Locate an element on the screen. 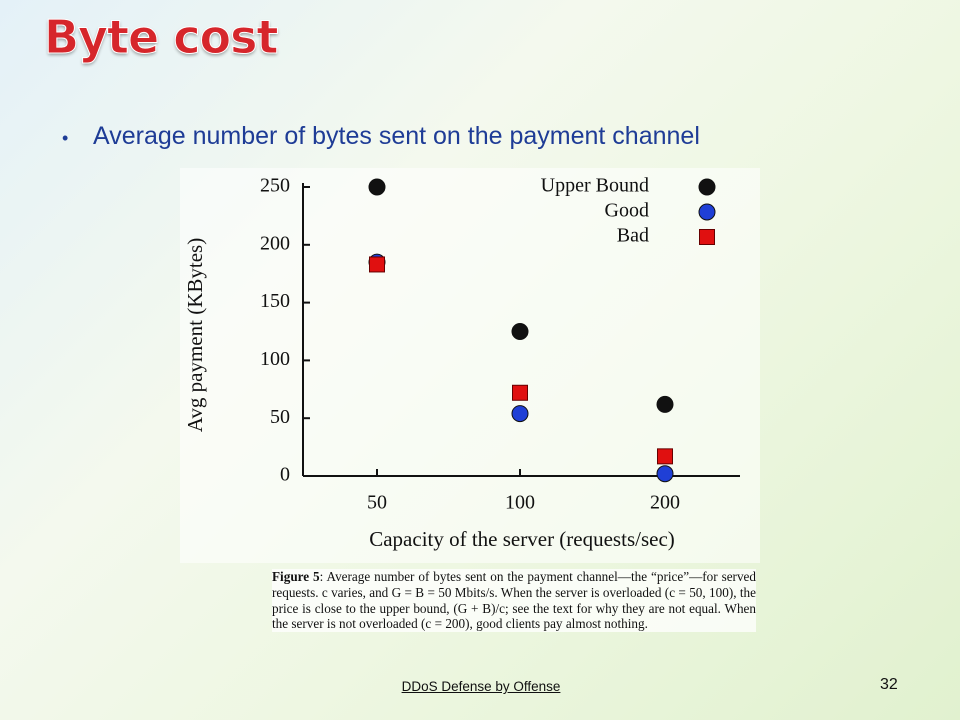  x-tick-label: 50 is located at coordinates (377, 503).